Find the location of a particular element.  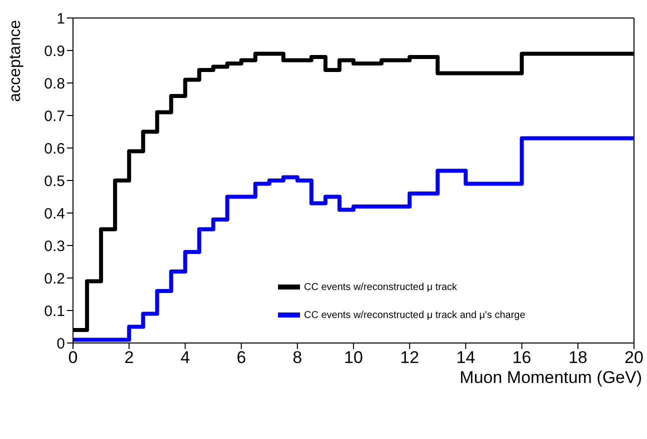

x-tick-label: 12 is located at coordinates (410, 358).